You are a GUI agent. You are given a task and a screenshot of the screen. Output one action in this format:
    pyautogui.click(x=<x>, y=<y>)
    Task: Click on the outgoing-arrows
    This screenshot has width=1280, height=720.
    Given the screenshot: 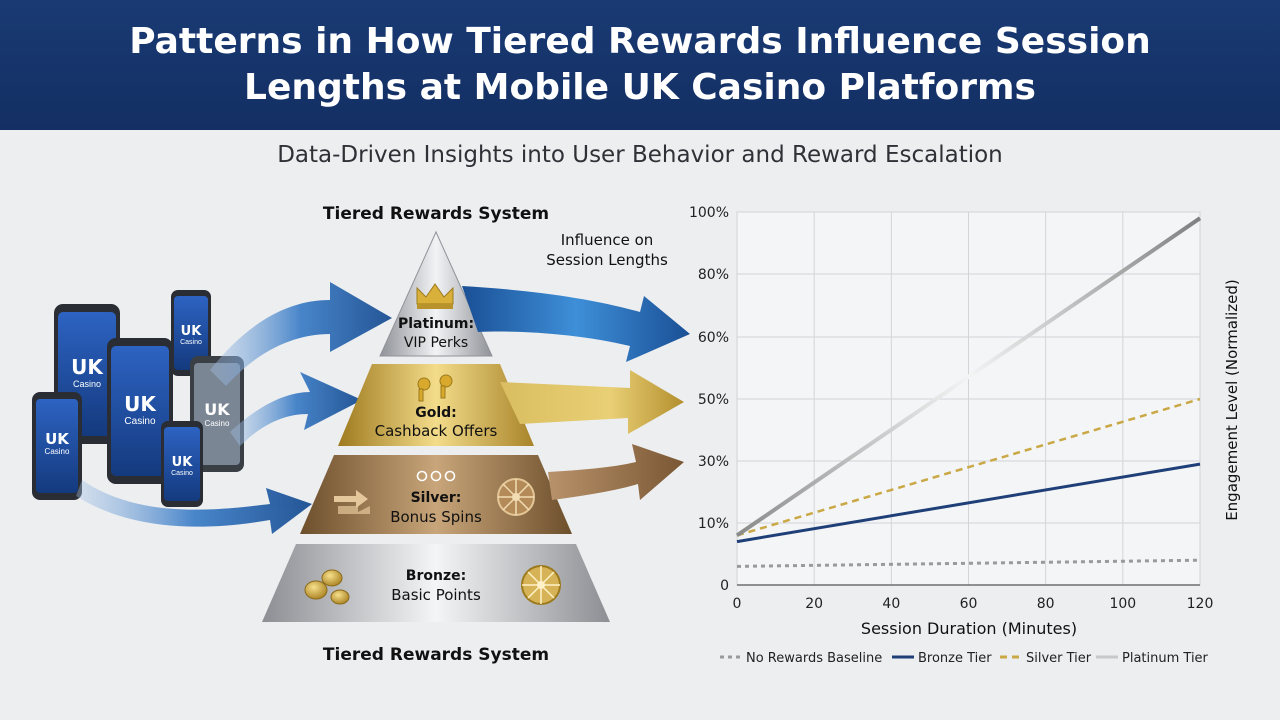 What is the action you would take?
    pyautogui.click(x=576, y=393)
    